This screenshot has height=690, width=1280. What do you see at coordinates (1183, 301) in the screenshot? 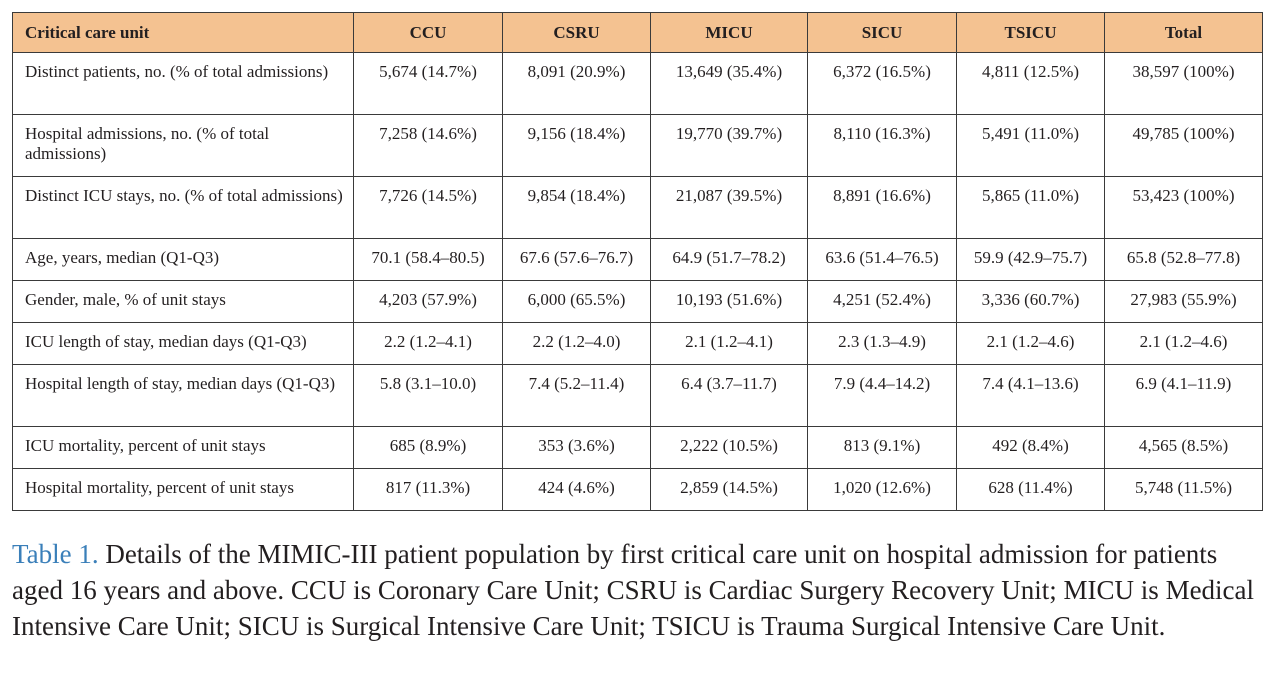
I see `table-cell: 27,983 (55.9%)` at bounding box center [1183, 301].